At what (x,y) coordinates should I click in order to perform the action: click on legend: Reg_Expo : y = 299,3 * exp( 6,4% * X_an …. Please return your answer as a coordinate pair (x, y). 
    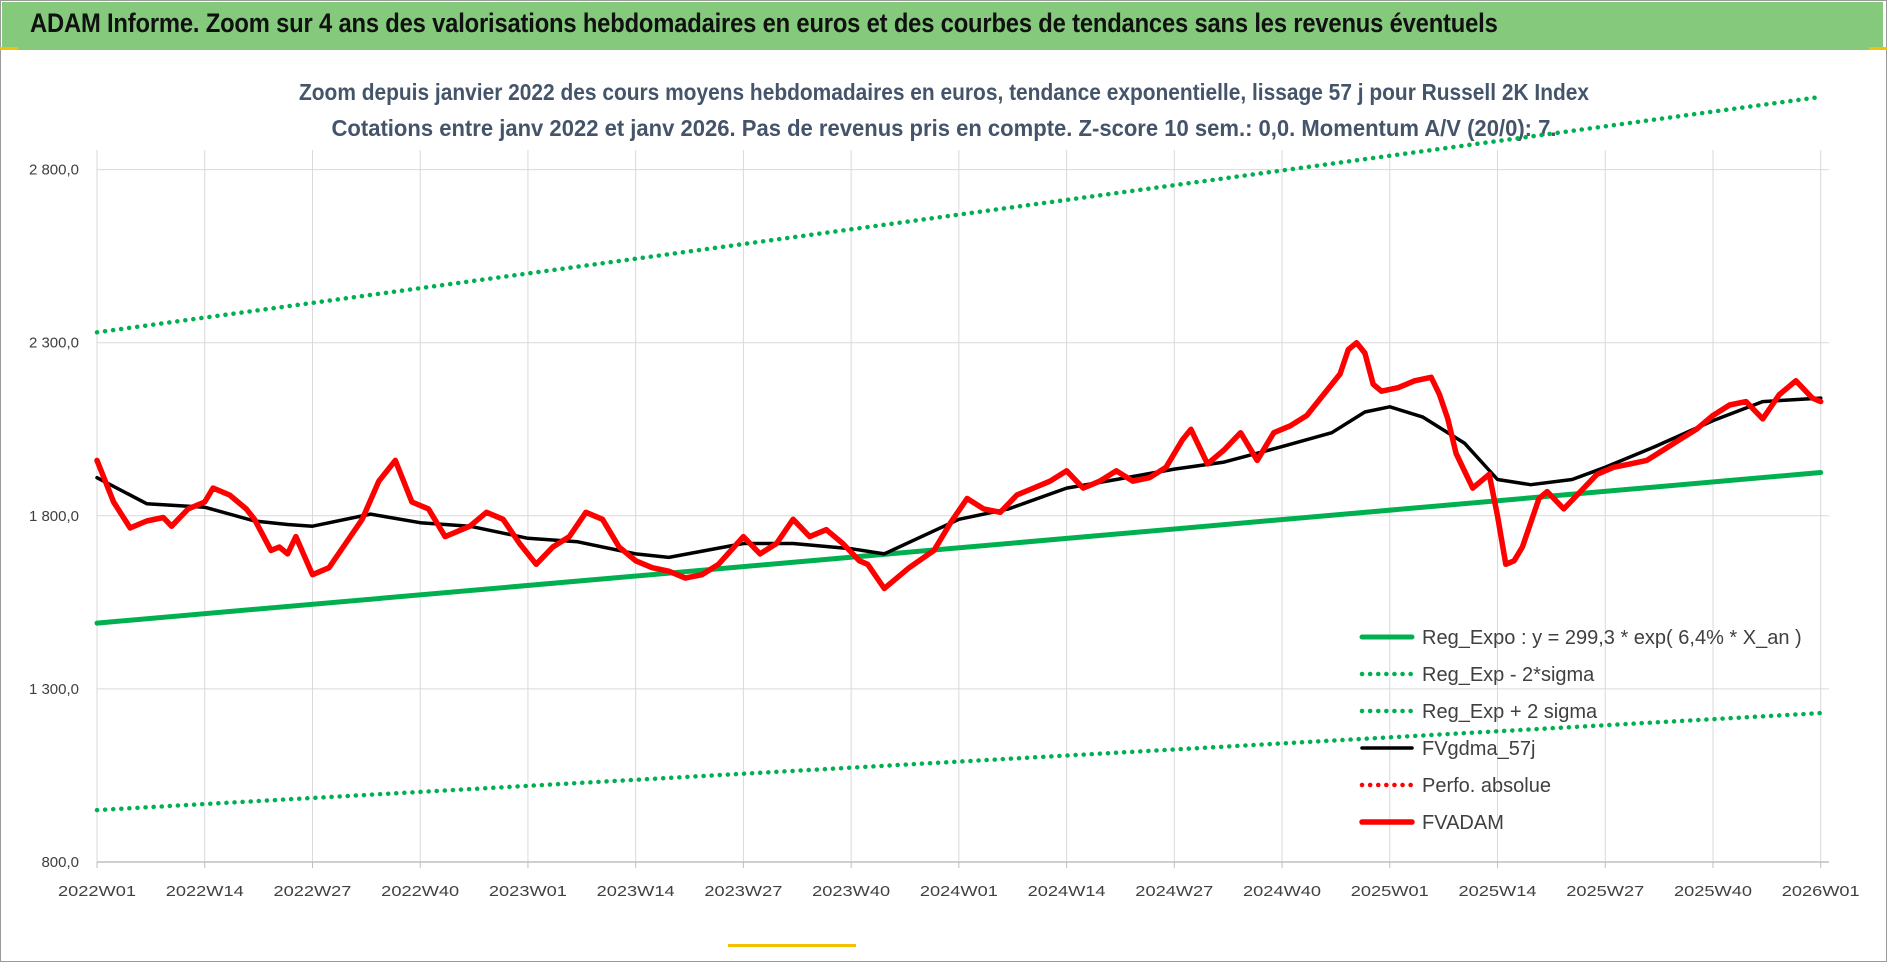
    Looking at the image, I should click on (1580, 730).